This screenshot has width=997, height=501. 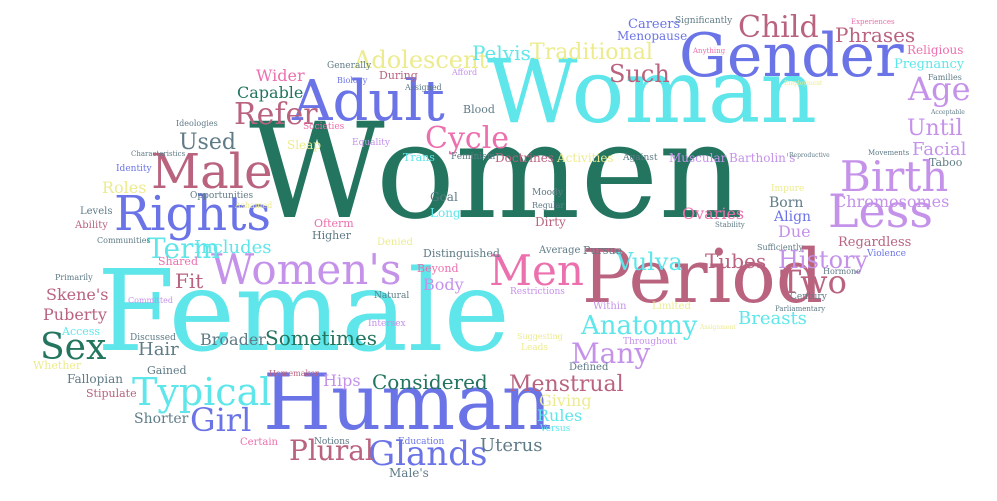 What do you see at coordinates (398, 75) in the screenshot?
I see `word-during: During` at bounding box center [398, 75].